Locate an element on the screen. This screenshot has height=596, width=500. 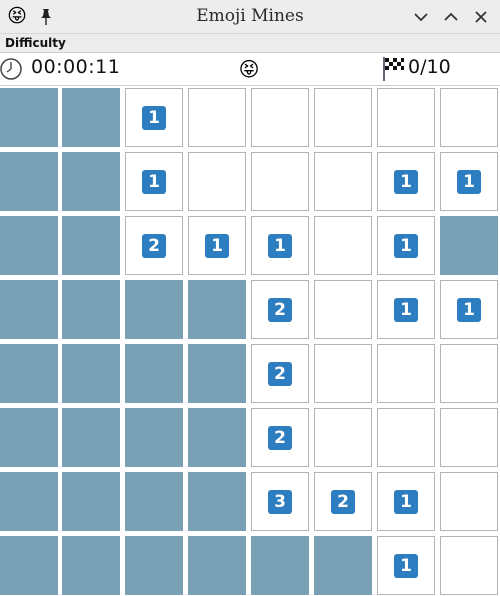
title-bar: 😝 Emoji Mines is located at coordinates (250, 17).